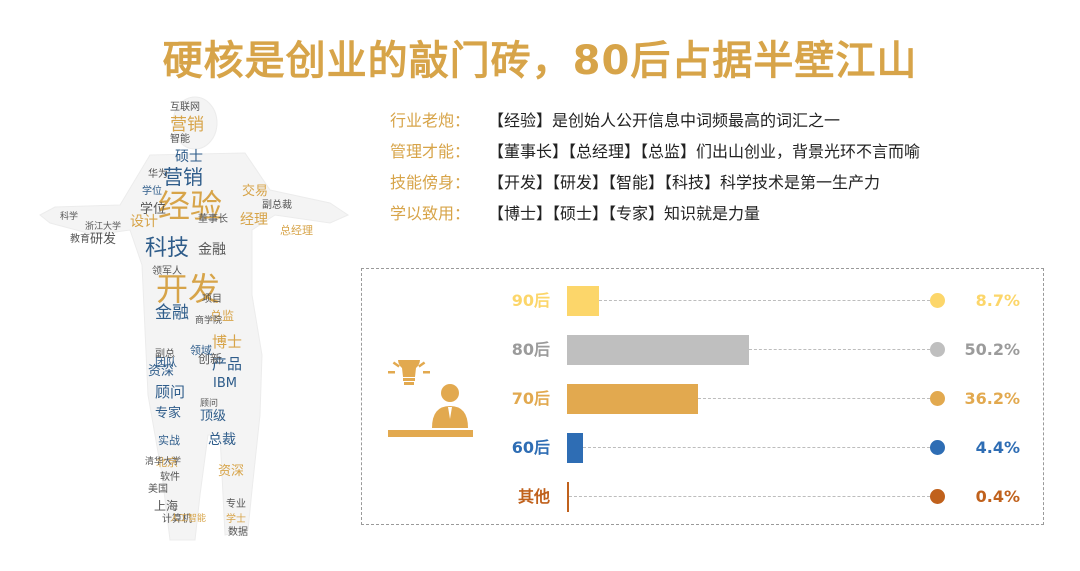 The image size is (1080, 571). Describe the element at coordinates (189, 157) in the screenshot. I see `word-cloud-term: 硕士` at that location.